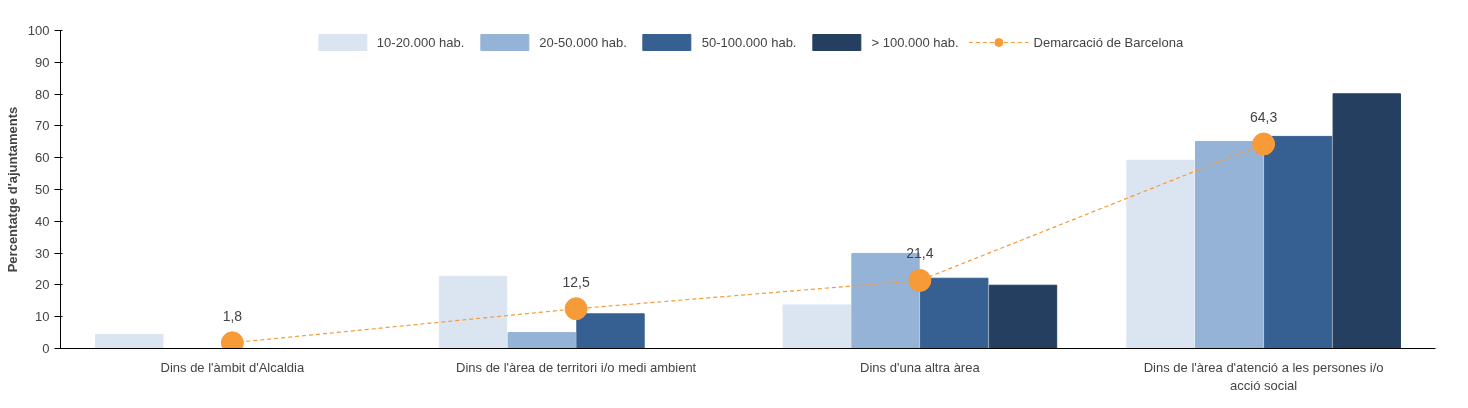 This screenshot has width=1468, height=408. I want to click on data-label: 1,8, so click(232, 315).